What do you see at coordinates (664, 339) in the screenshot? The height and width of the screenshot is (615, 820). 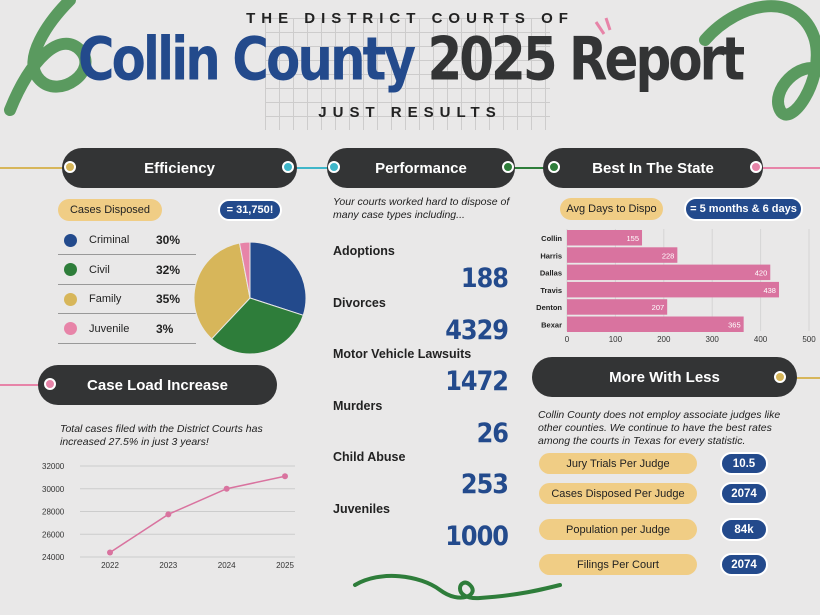 I see `x-tick-label: 200` at bounding box center [664, 339].